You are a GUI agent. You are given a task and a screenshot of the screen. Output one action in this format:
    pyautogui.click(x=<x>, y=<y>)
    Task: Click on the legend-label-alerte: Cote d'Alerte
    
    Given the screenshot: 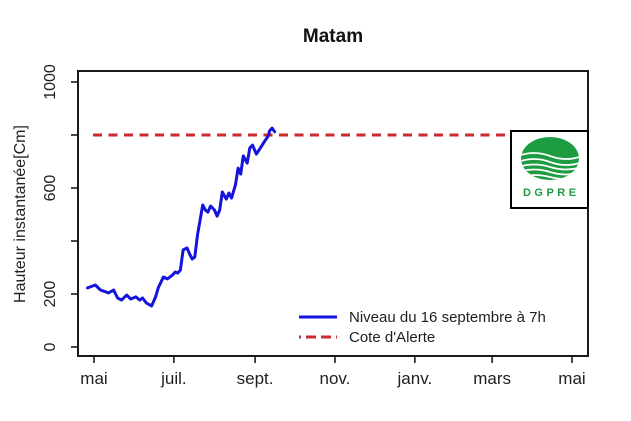 What is the action you would take?
    pyautogui.click(x=392, y=337)
    